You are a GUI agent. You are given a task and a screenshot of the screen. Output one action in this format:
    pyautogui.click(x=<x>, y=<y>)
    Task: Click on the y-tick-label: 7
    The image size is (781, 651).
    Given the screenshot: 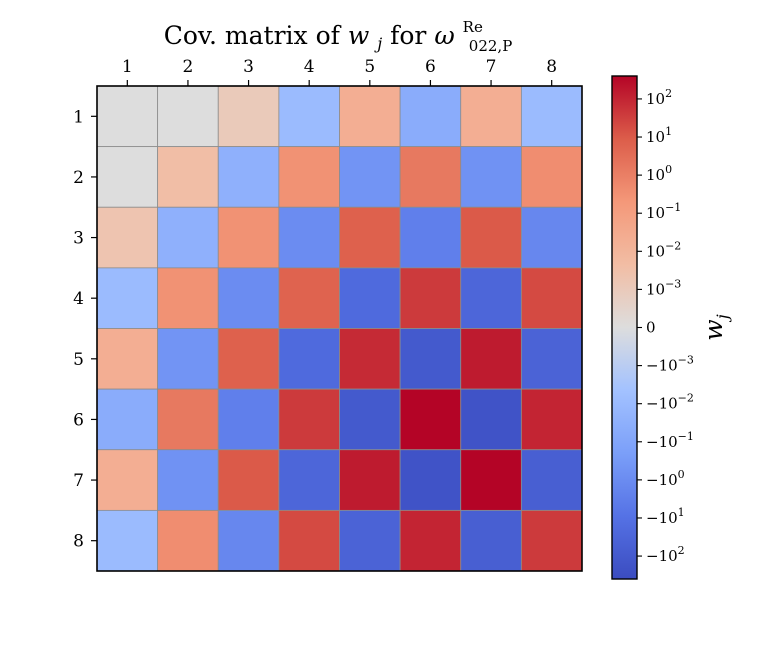 What is the action you would take?
    pyautogui.click(x=78, y=481)
    